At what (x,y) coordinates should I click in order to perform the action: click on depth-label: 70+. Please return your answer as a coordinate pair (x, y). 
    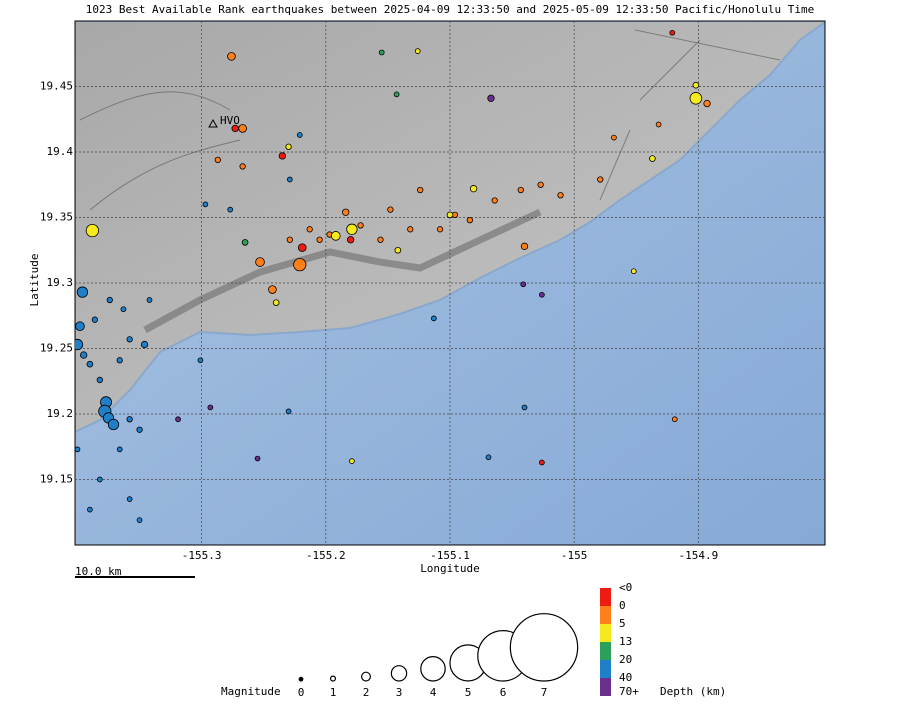
    Looking at the image, I should click on (629, 691).